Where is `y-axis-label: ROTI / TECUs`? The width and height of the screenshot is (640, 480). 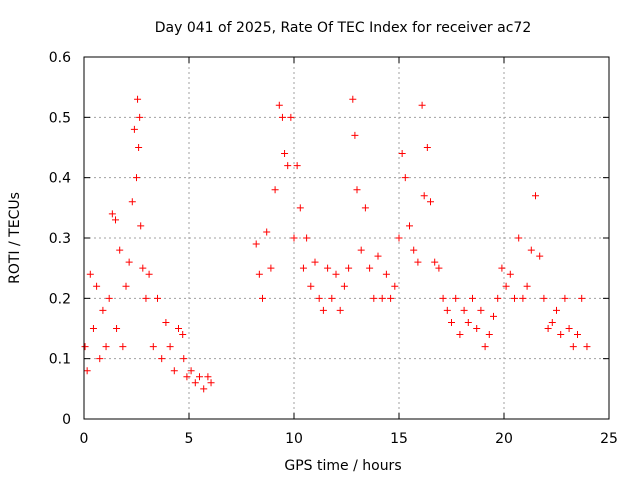
y-axis-label: ROTI / TECUs is located at coordinates (15, 238).